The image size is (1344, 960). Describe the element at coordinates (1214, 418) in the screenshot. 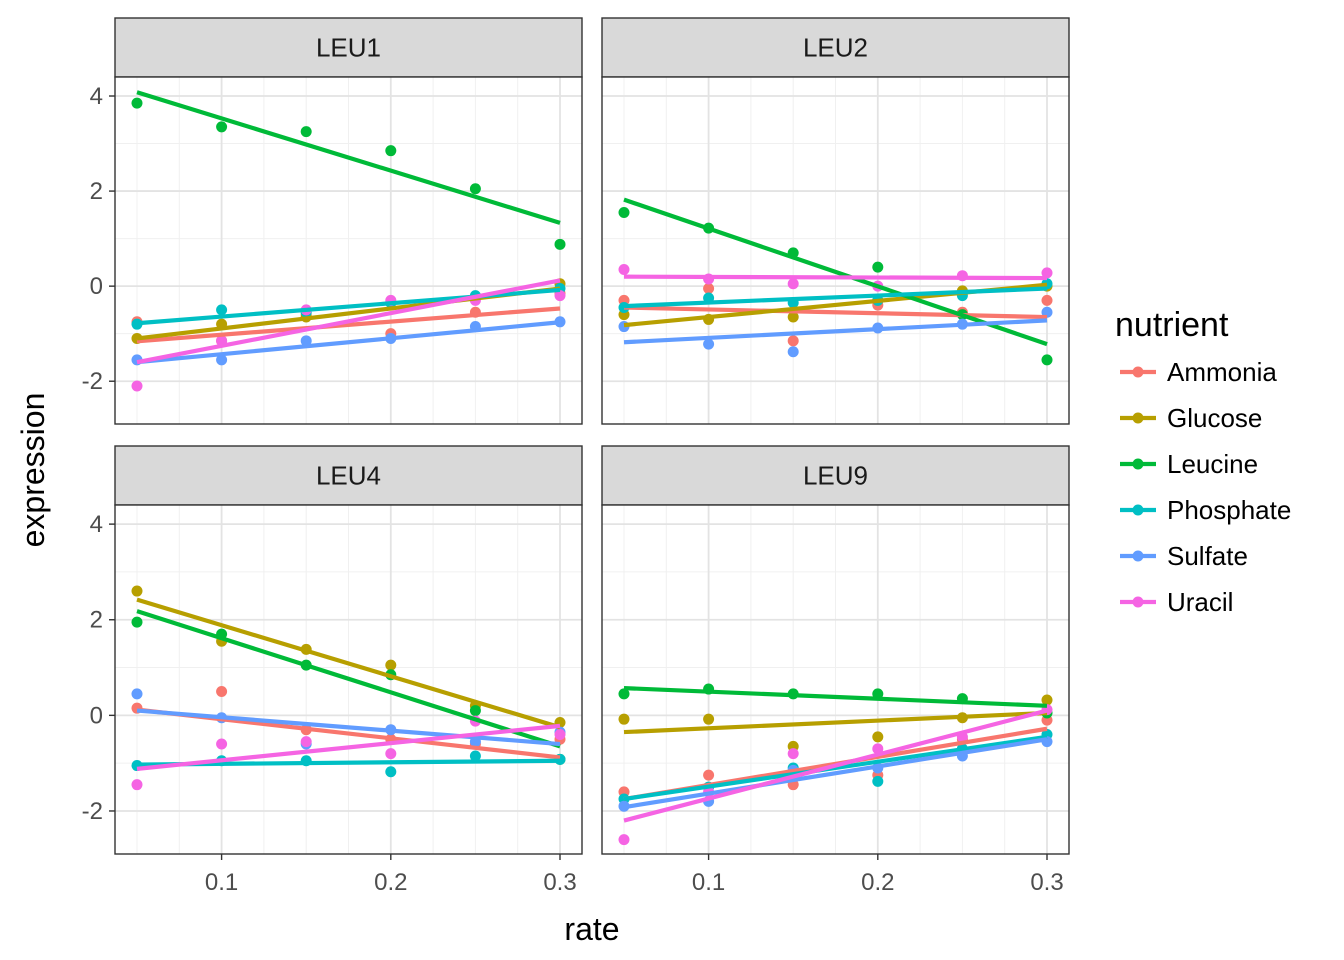

I see `legend-label: Glucose` at that location.